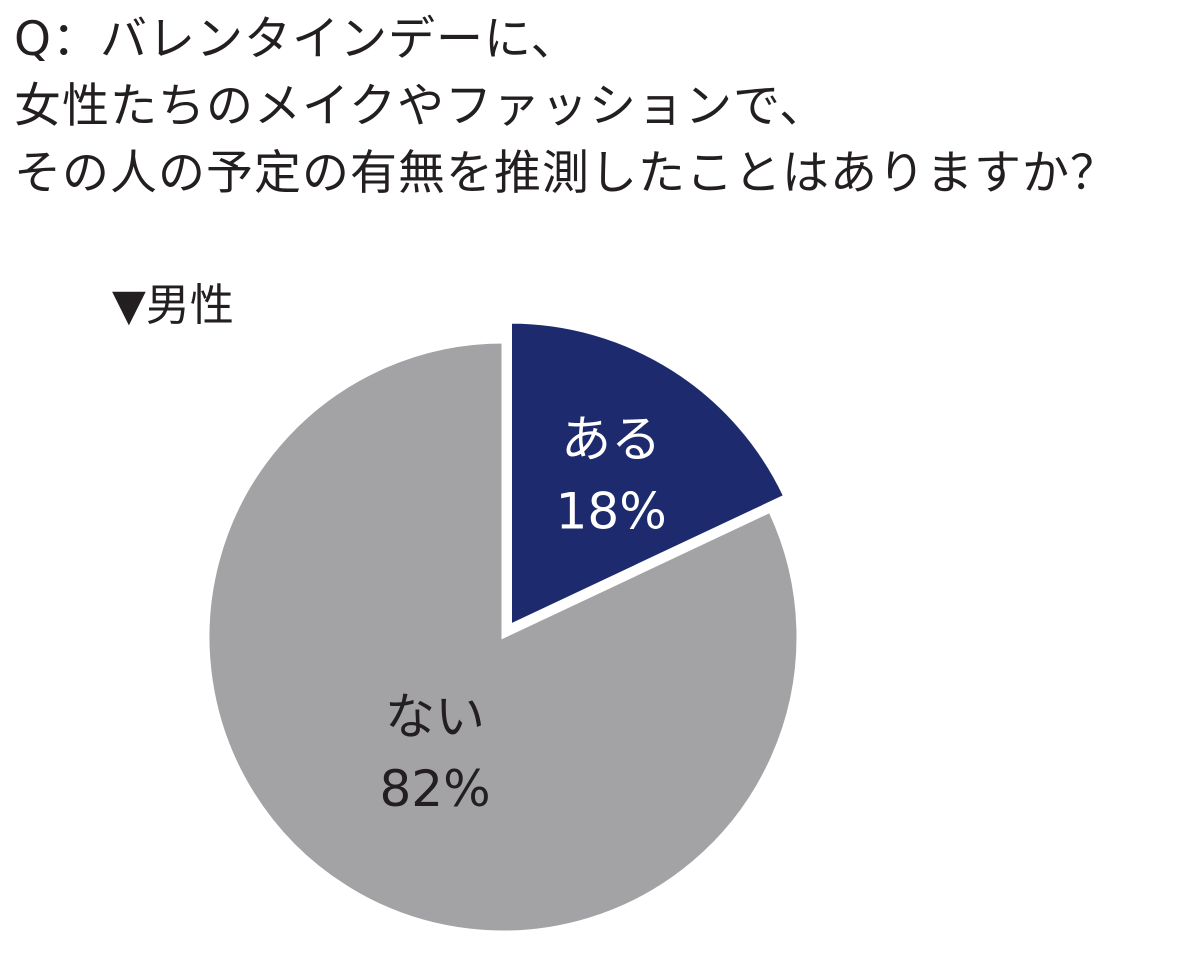 This screenshot has height=977, width=1200. I want to click on slice-value-label-1: 18%, so click(611, 512).